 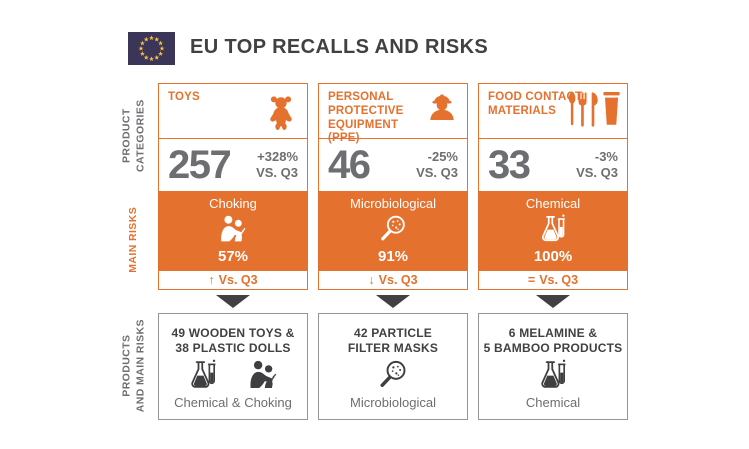 What do you see at coordinates (133, 239) in the screenshot?
I see `sidebar-label-main-risks: MAIN RISKS` at bounding box center [133, 239].